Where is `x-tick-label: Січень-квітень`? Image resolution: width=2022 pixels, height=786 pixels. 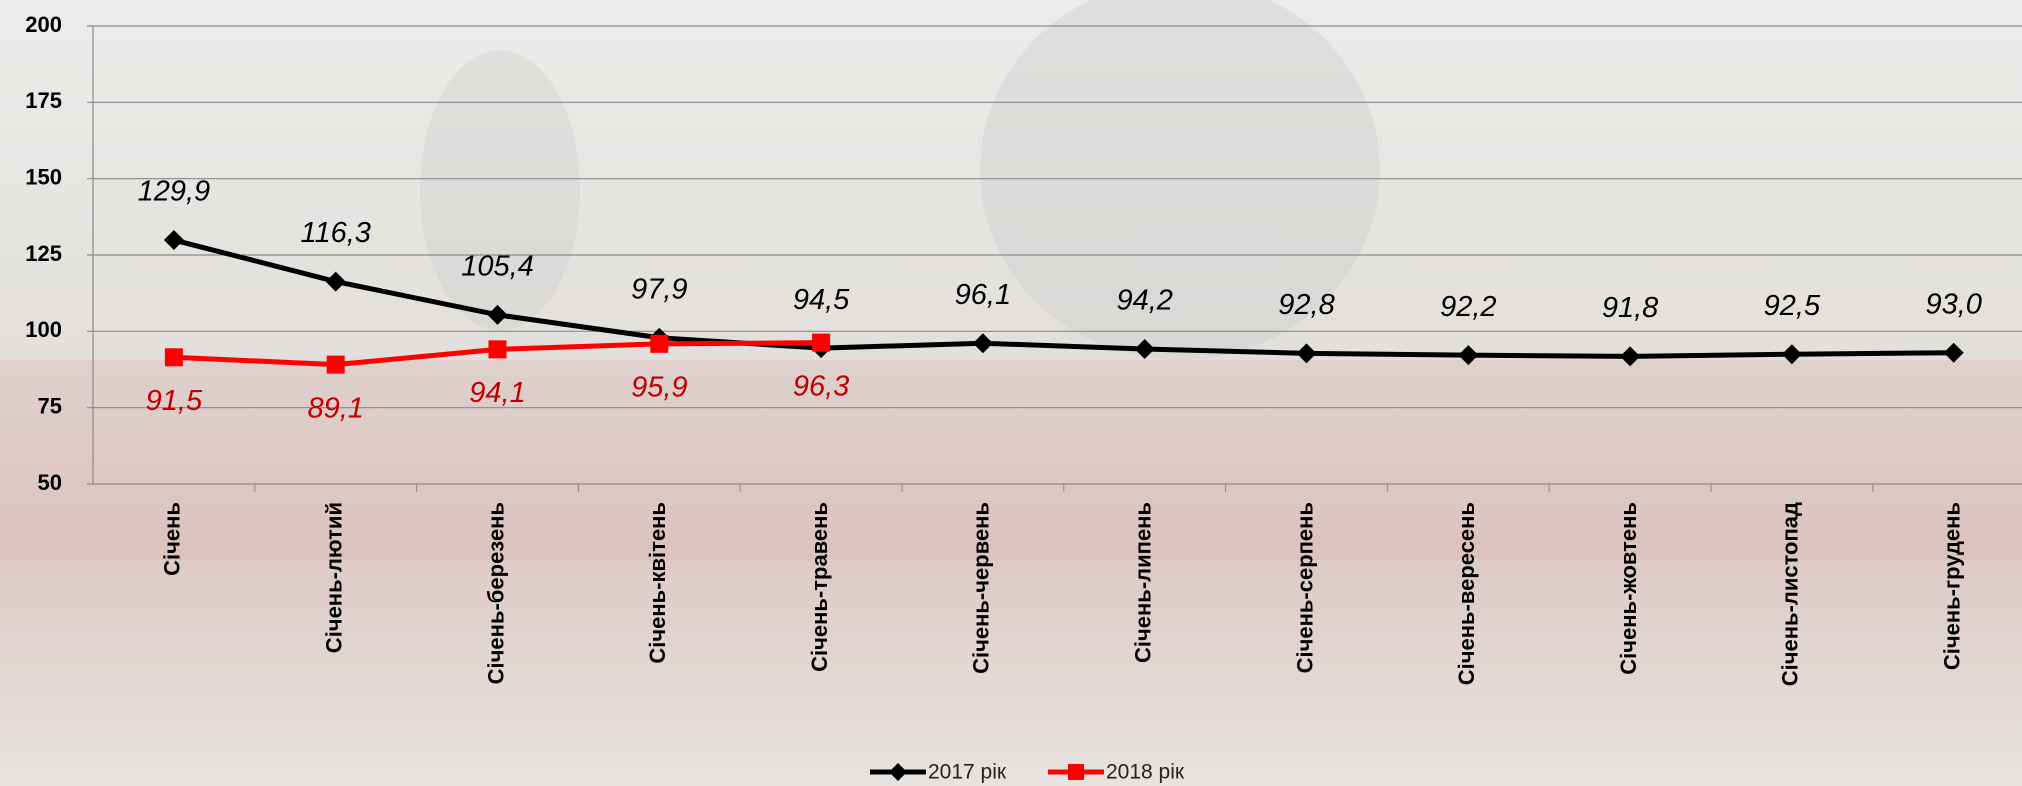 x-tick-label: Січень-квітень is located at coordinates (657, 583).